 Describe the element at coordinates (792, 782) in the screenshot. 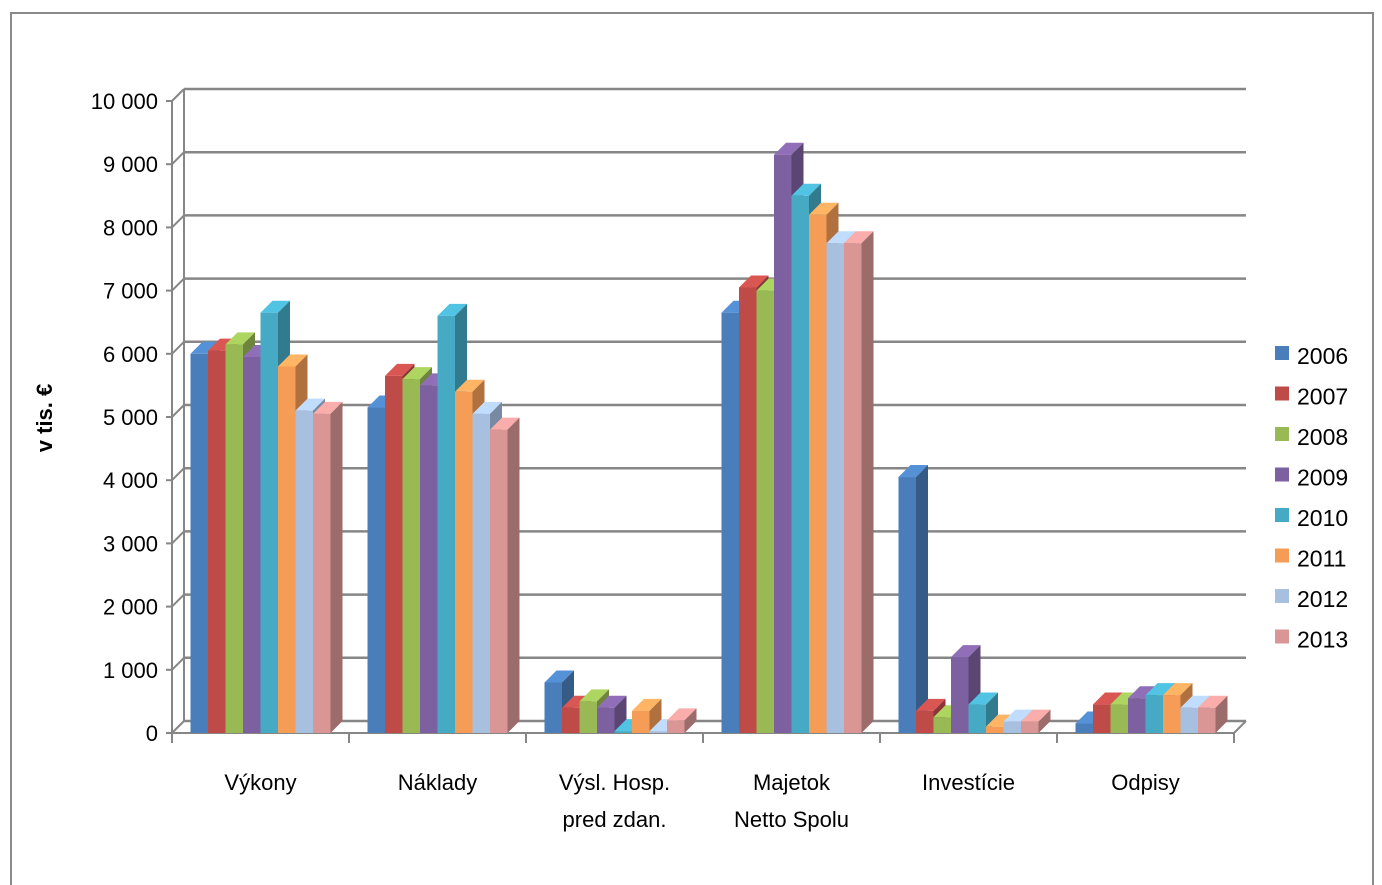

I see `x-category-label: Majetok` at that location.